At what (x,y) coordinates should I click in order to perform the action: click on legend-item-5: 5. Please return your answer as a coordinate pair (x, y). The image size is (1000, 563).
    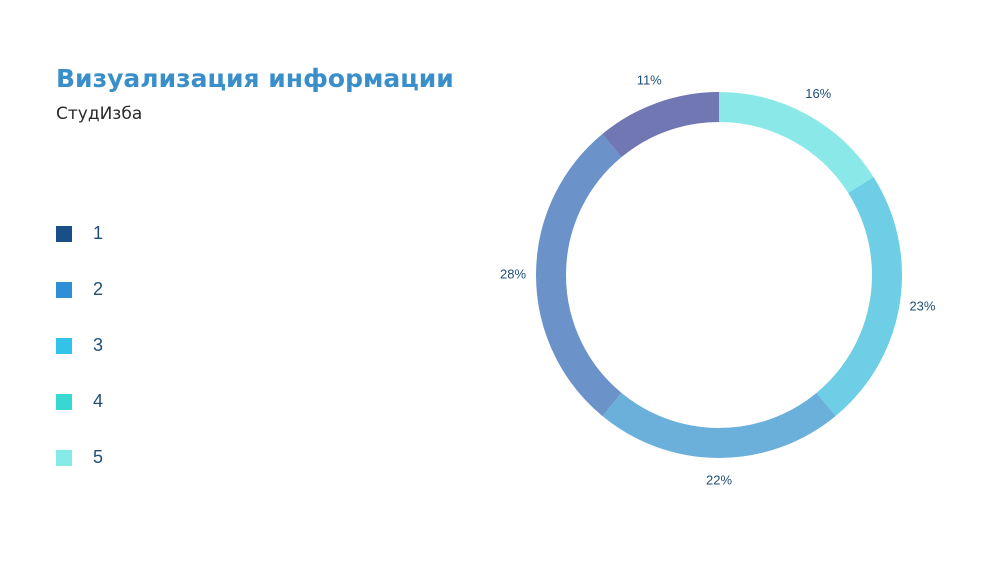
    Looking at the image, I should click on (116, 457).